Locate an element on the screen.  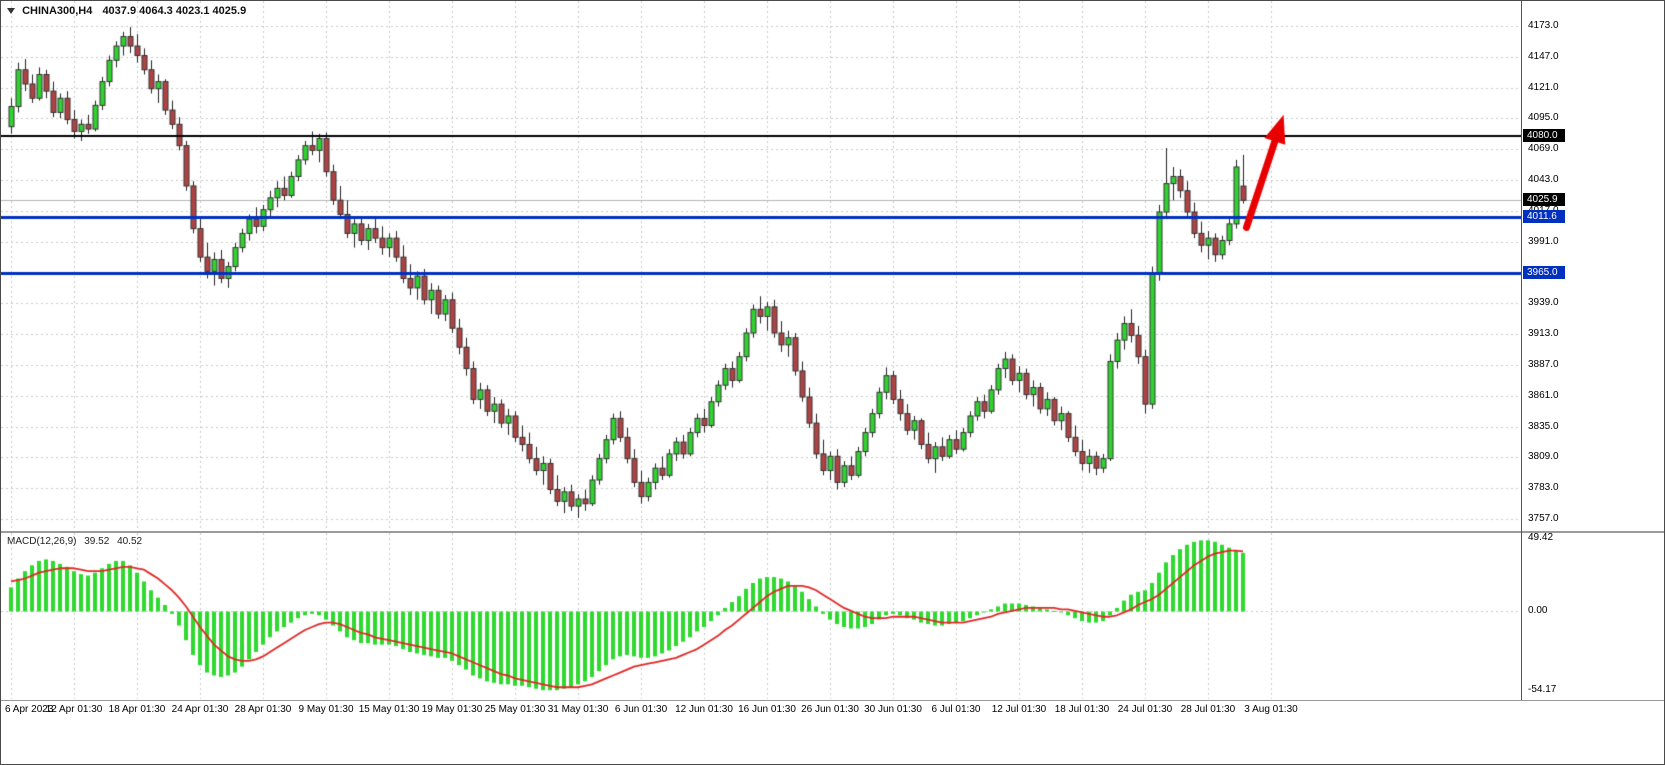
price-tick-label: 4121.0 is located at coordinates (1543, 87).